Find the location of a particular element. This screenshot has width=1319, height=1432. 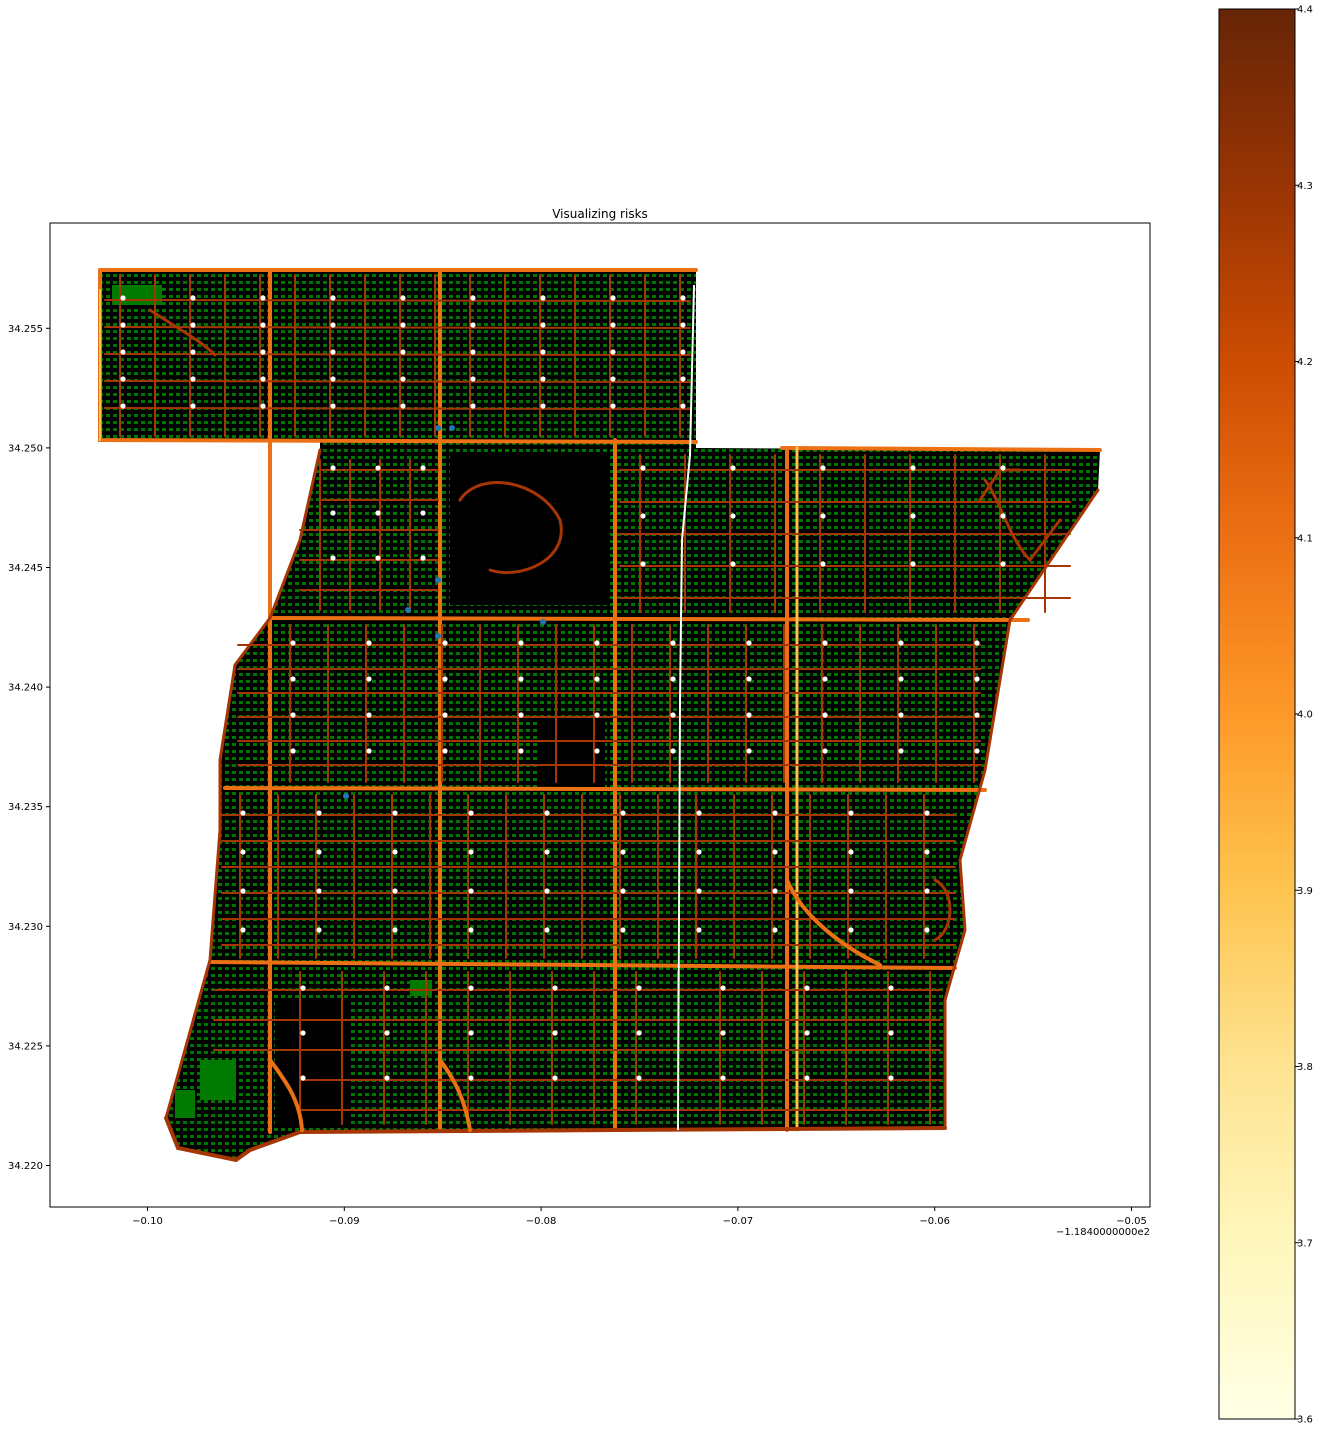

y-tick-label: 34.245 is located at coordinates (25, 568).